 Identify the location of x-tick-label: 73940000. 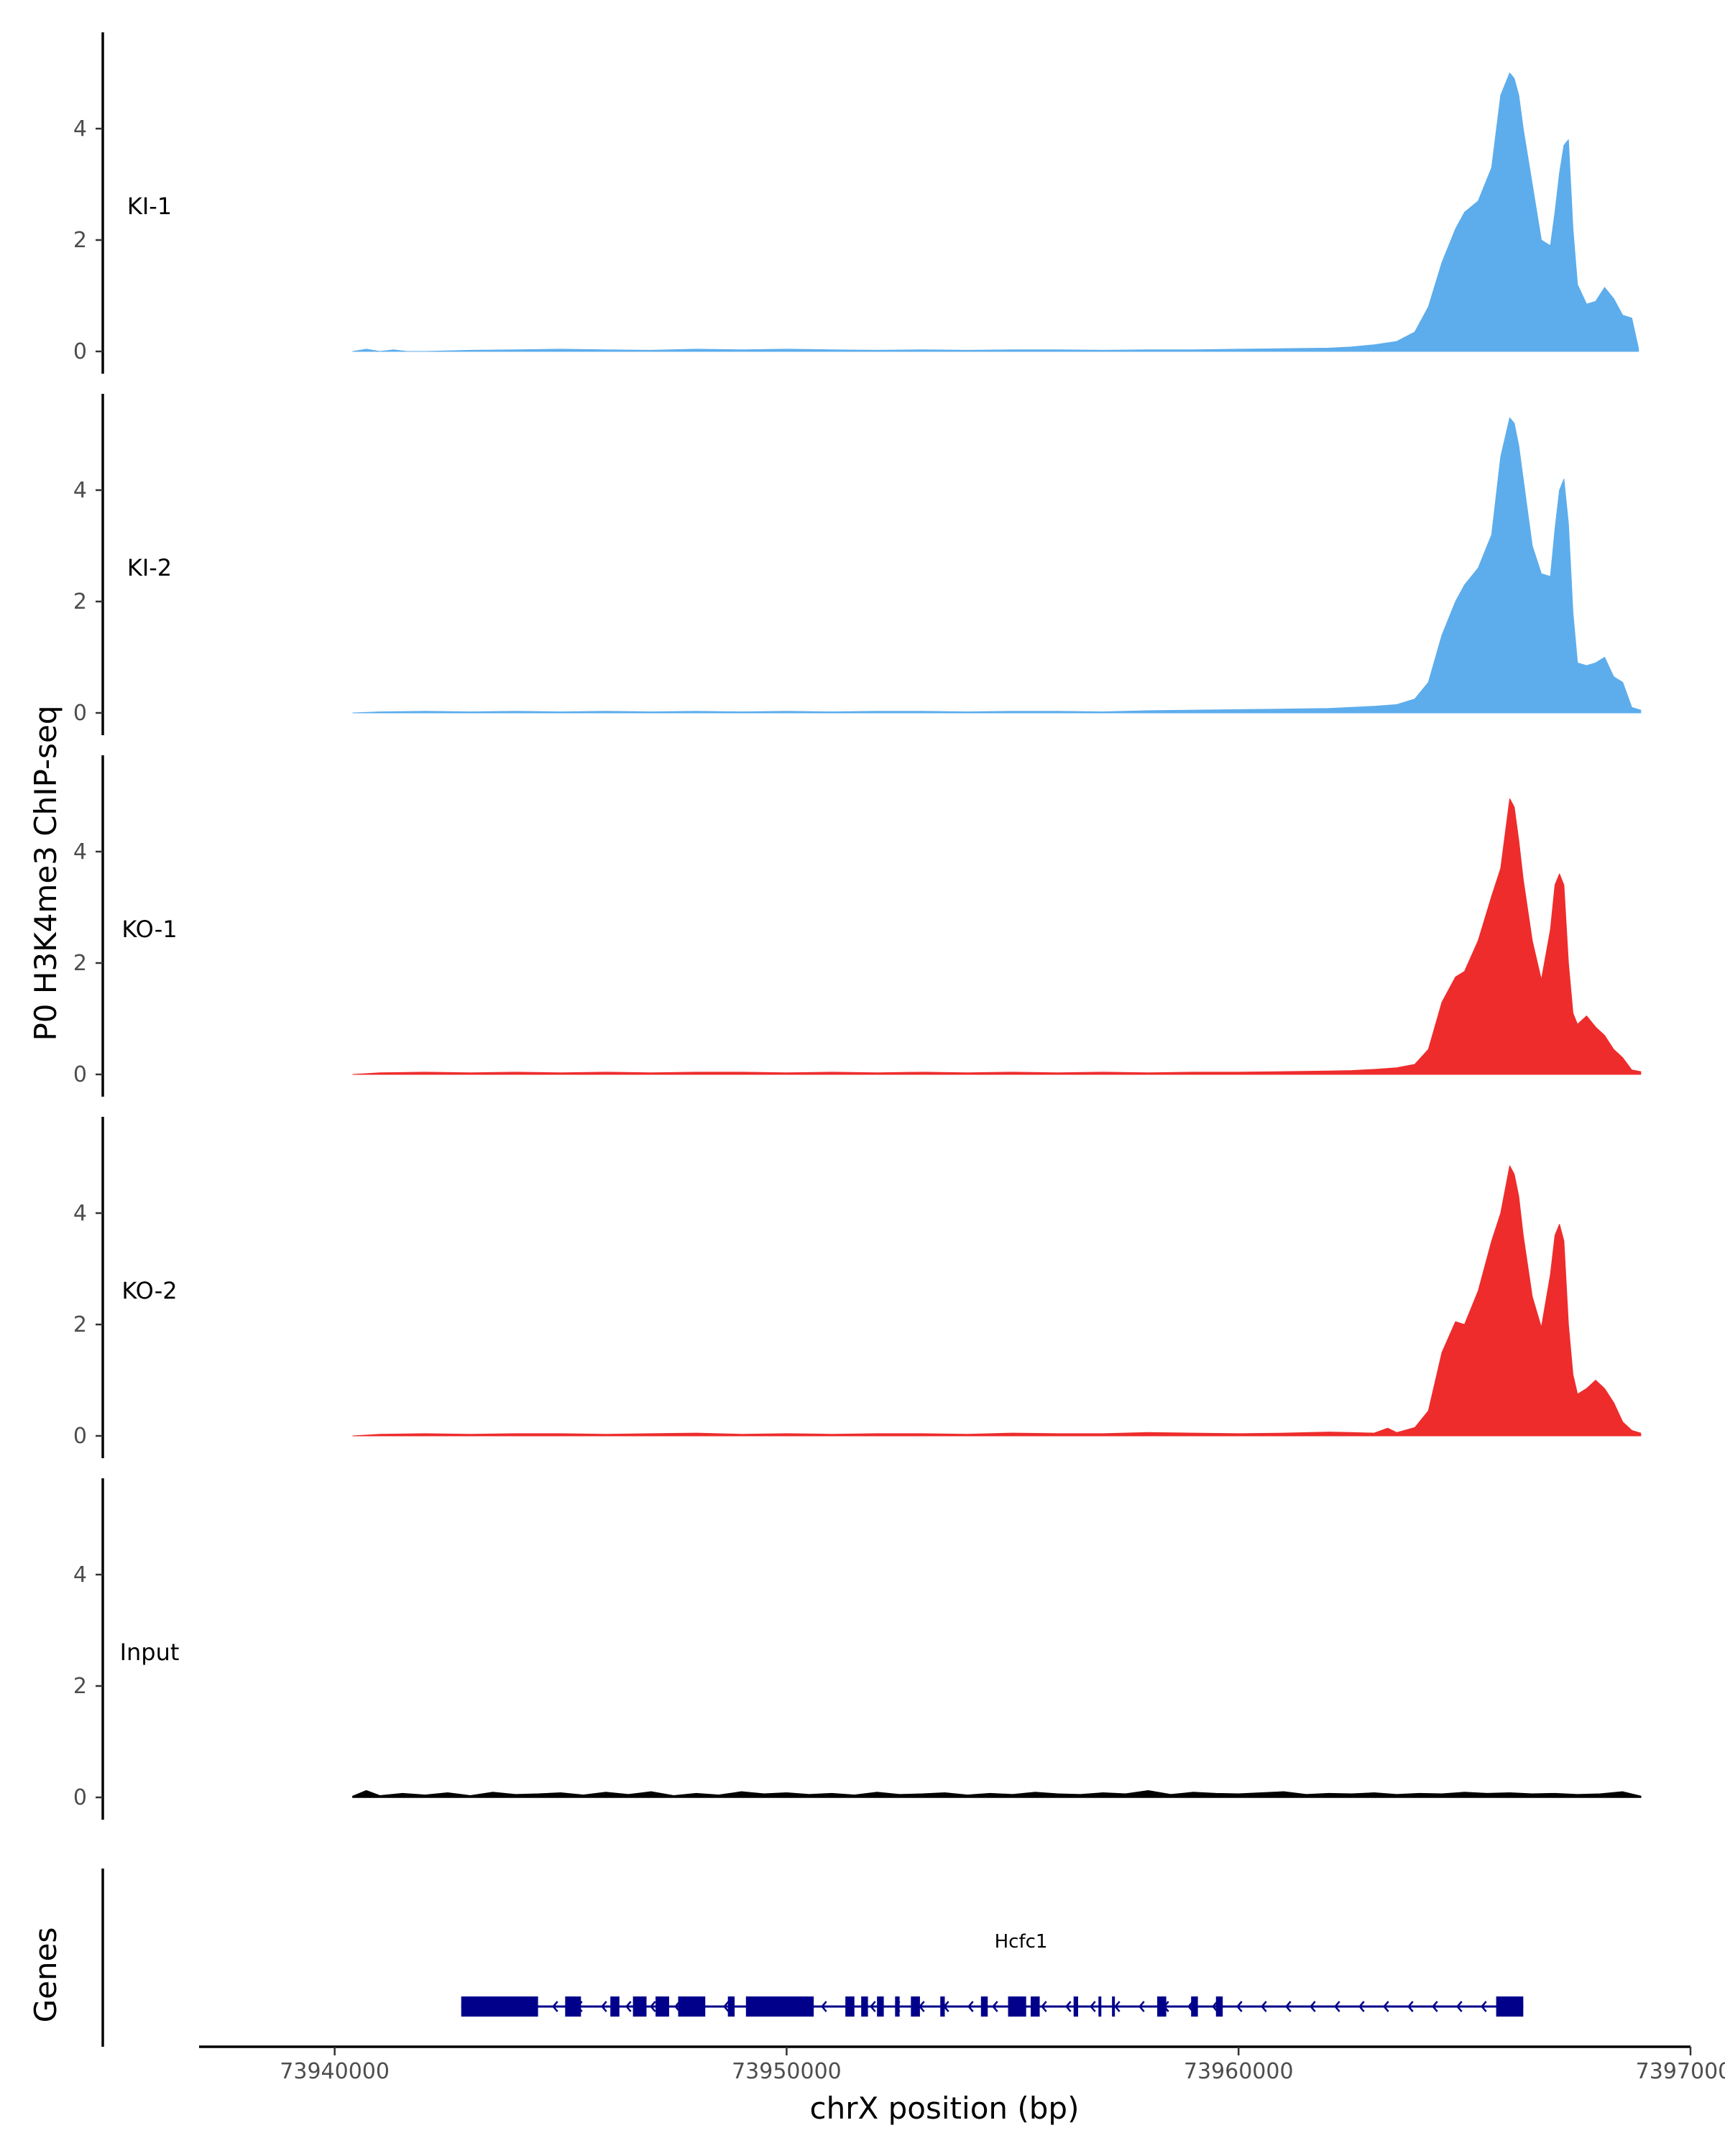
(335, 2071).